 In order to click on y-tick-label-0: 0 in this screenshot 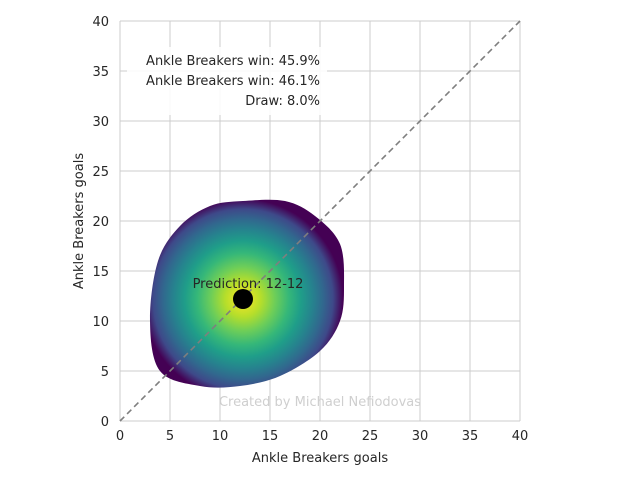, I will do `click(105, 422)`.